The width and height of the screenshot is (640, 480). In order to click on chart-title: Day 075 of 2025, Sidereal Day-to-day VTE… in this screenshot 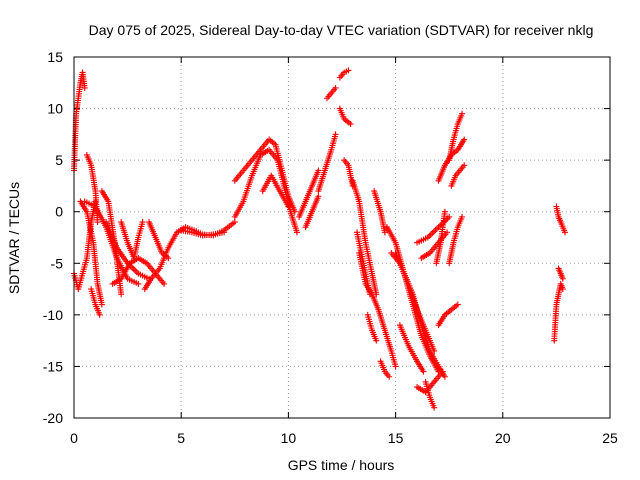, I will do `click(341, 30)`.